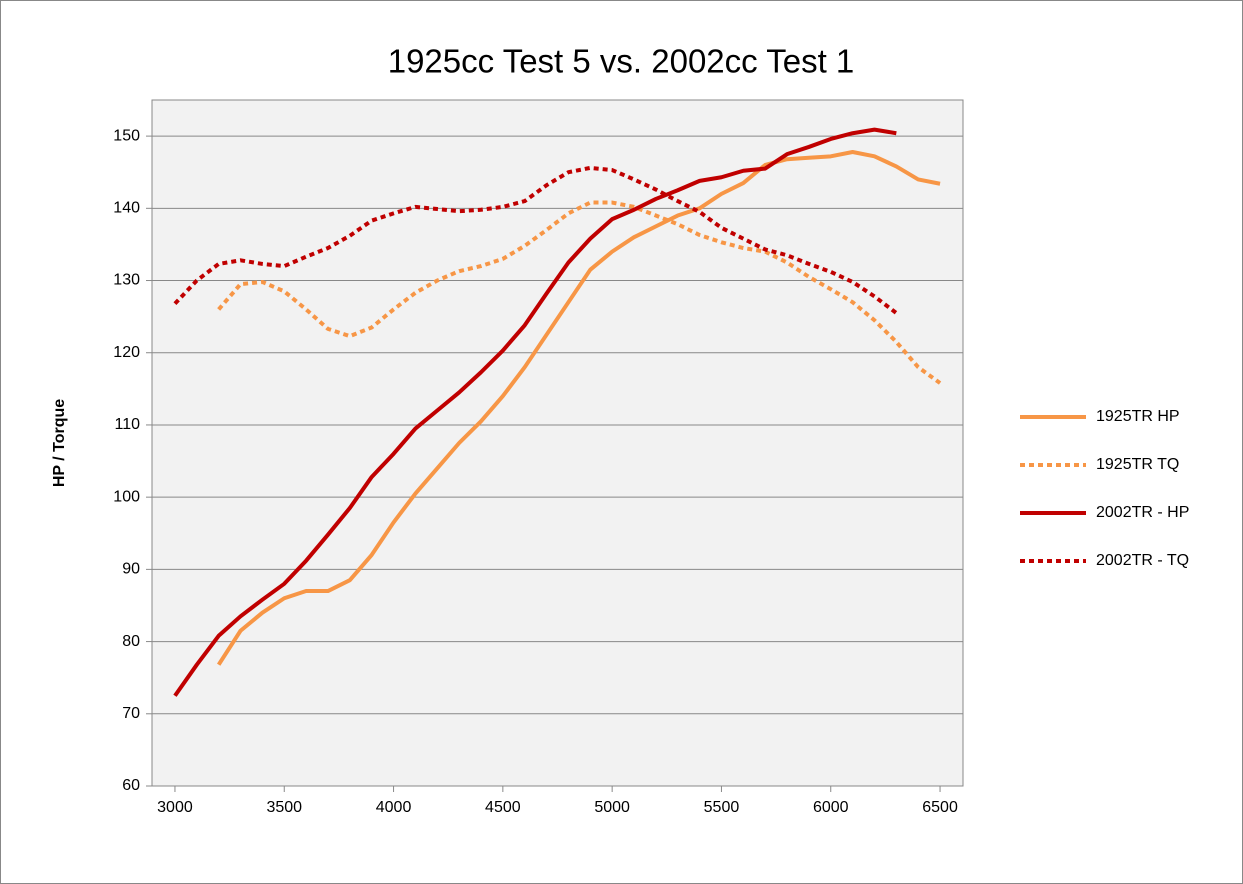 Image resolution: width=1243 pixels, height=884 pixels. Describe the element at coordinates (722, 807) in the screenshot. I see `x-tick-label: 5500` at that location.